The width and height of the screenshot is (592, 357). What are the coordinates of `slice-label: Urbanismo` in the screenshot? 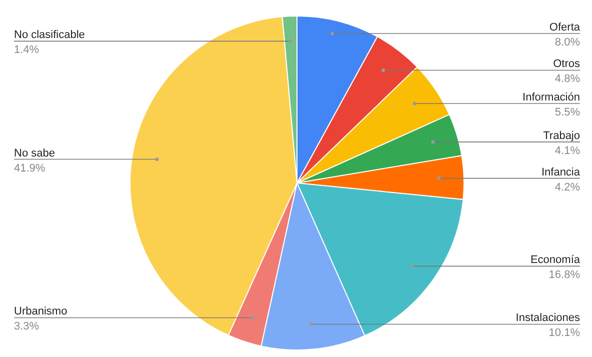 It's located at (41, 312).